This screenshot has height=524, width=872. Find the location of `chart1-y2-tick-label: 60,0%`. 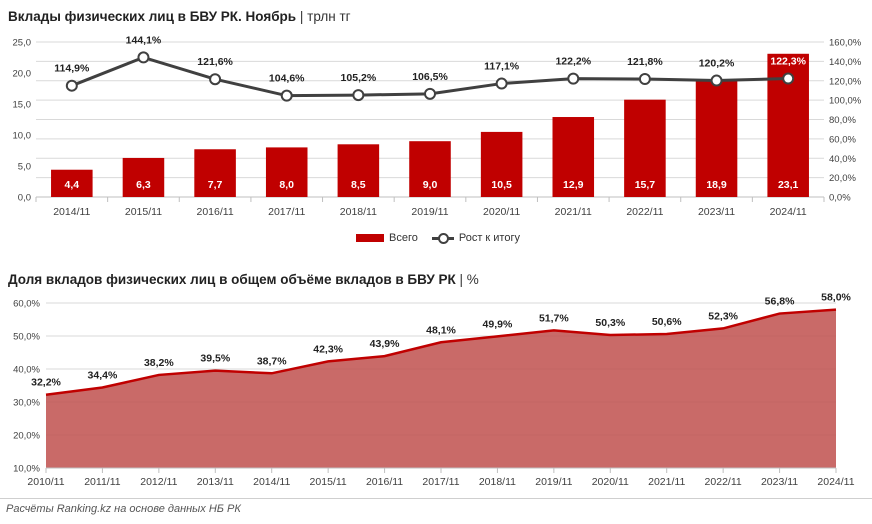

chart1-y2-tick-label: 60,0% is located at coordinates (842, 139).